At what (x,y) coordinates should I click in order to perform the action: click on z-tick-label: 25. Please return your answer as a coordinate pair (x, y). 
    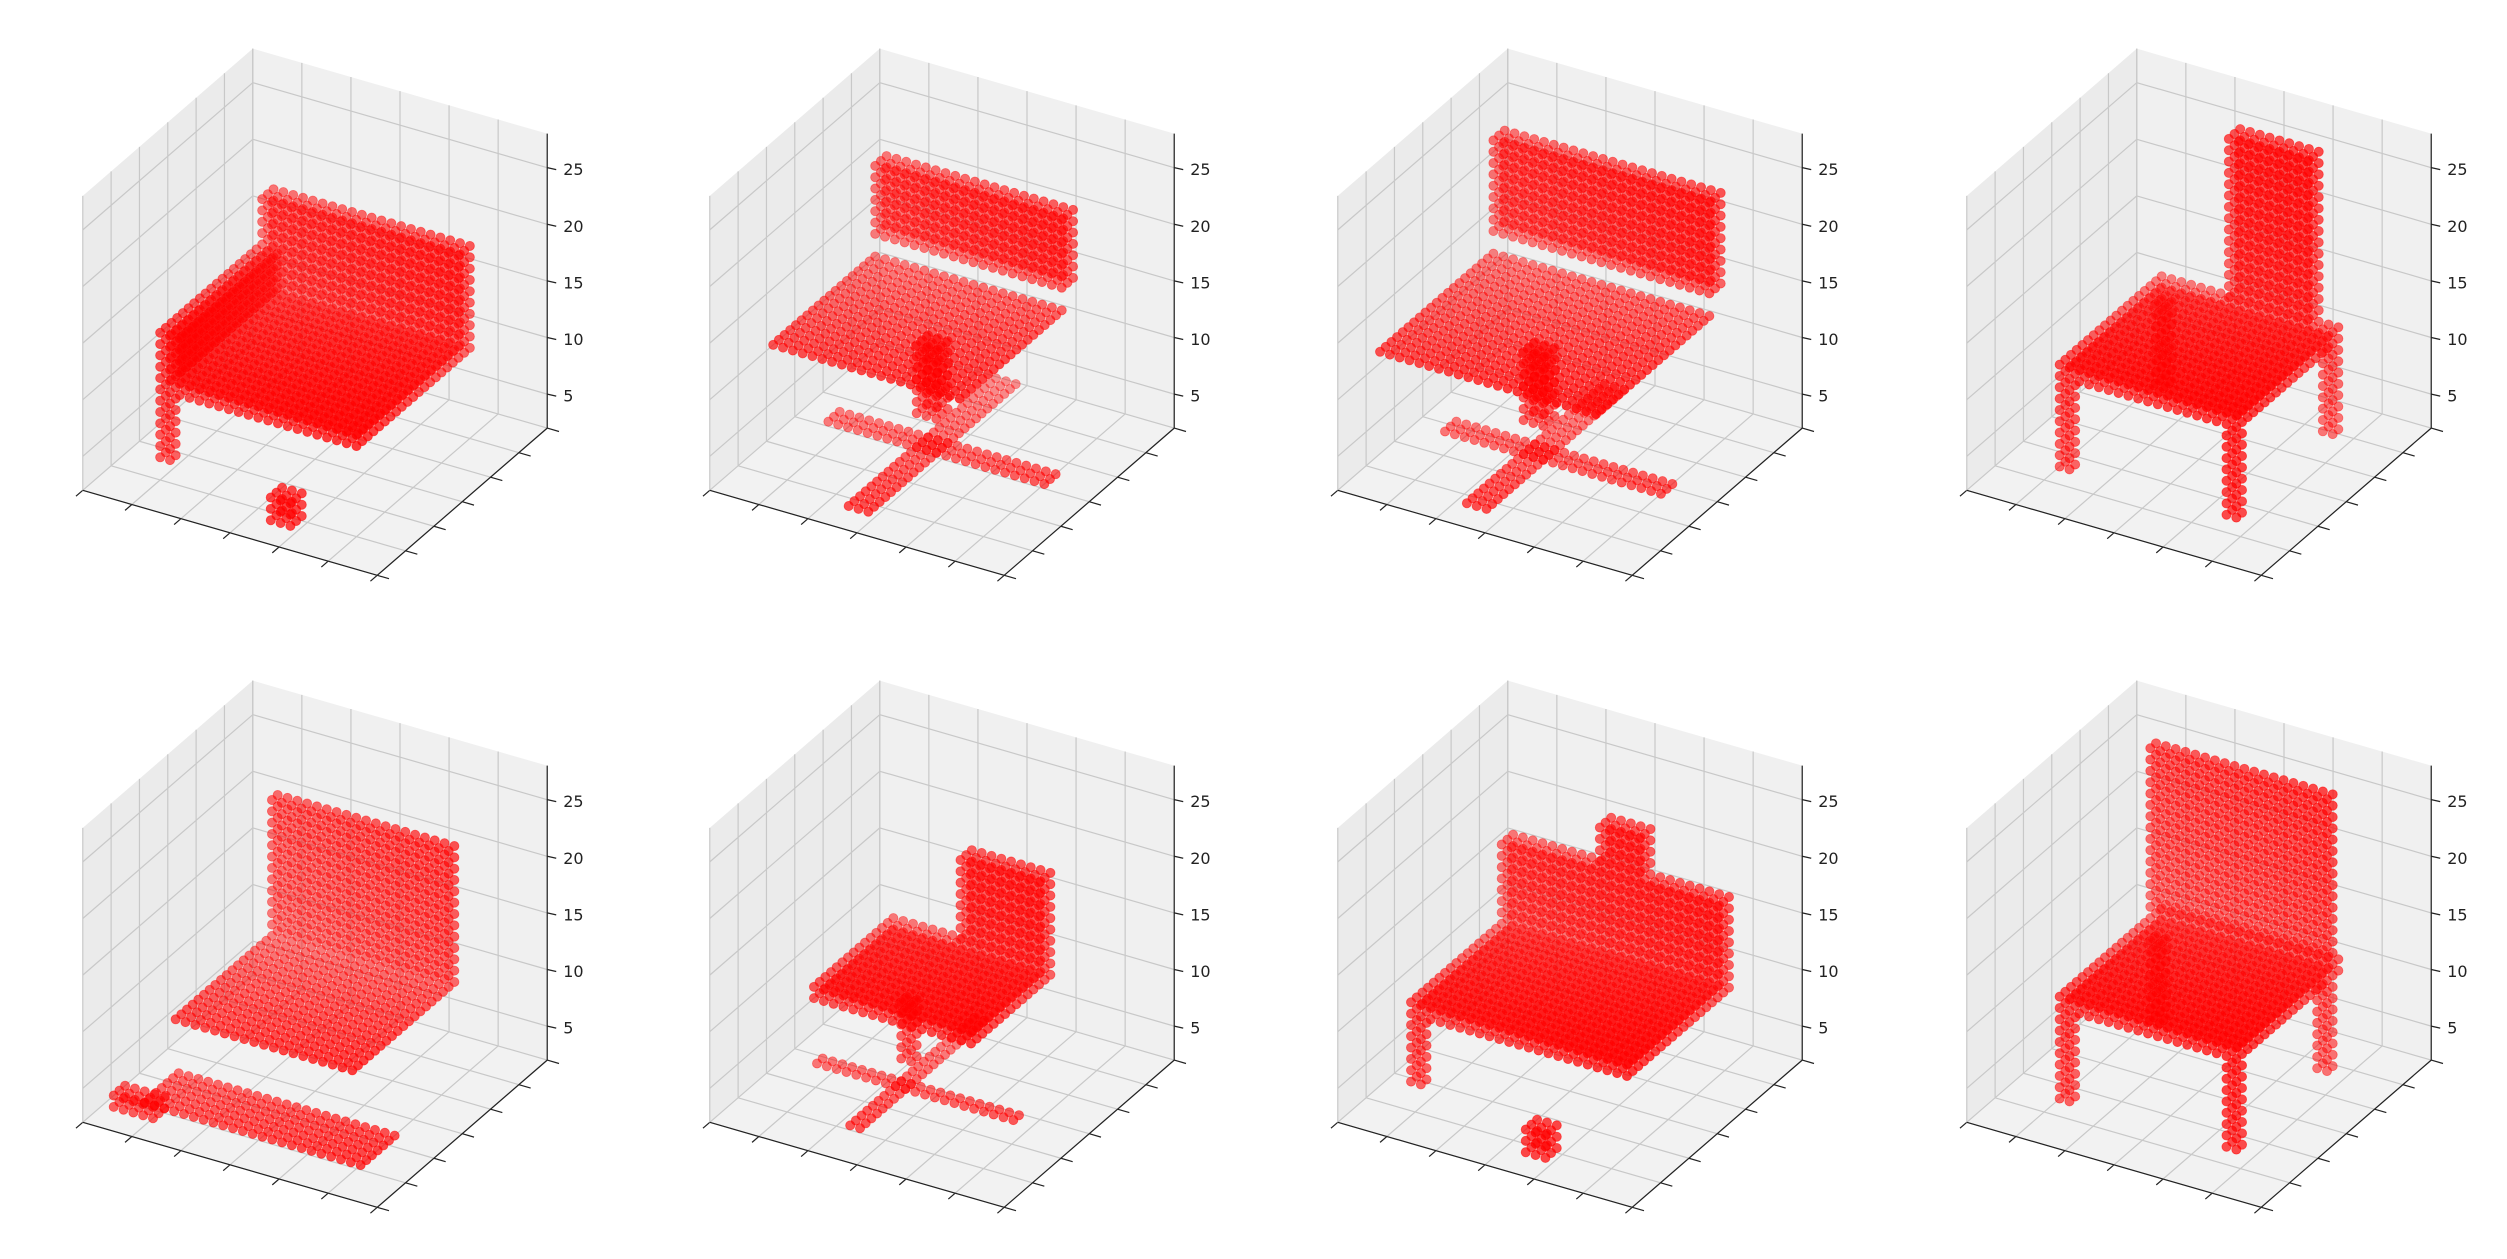
    Looking at the image, I should click on (1200, 169).